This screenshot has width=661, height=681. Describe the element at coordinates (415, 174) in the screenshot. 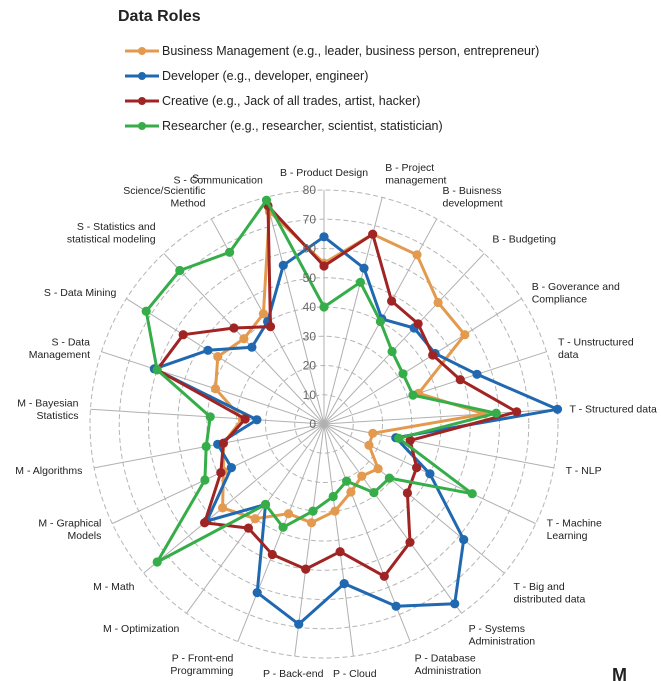

I see `category-label: B - Project management` at that location.